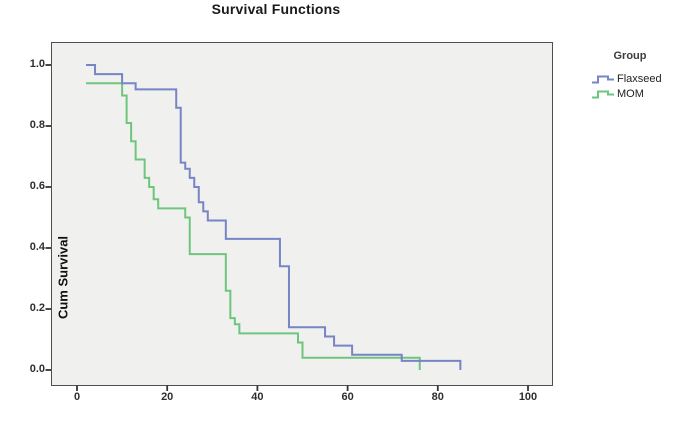 The width and height of the screenshot is (684, 432). I want to click on x-tick-label: 0, so click(77, 397).